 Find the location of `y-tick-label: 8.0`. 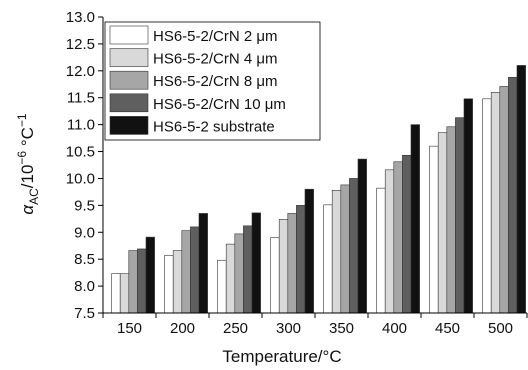

y-tick-label: 8.0 is located at coordinates (84, 286).